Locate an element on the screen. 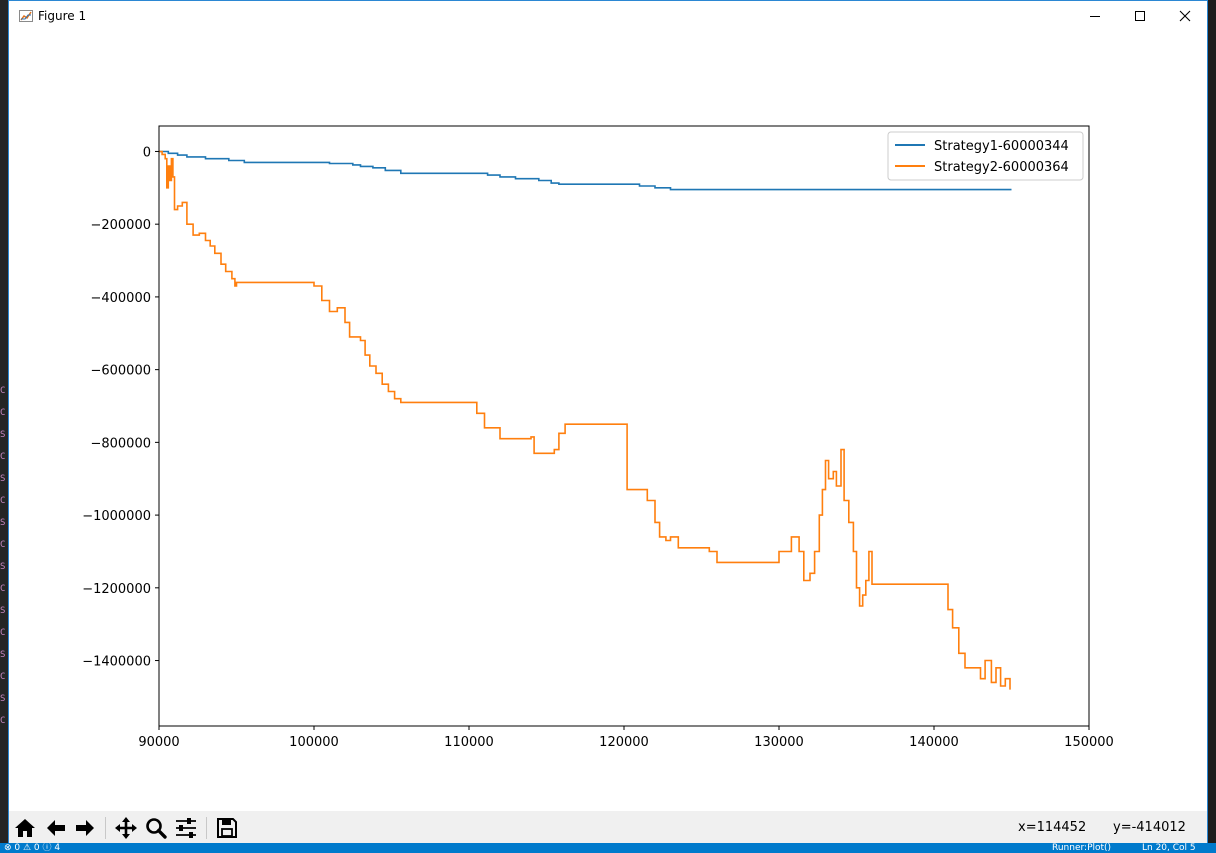  y-tick-label: −800000 is located at coordinates (120, 443).